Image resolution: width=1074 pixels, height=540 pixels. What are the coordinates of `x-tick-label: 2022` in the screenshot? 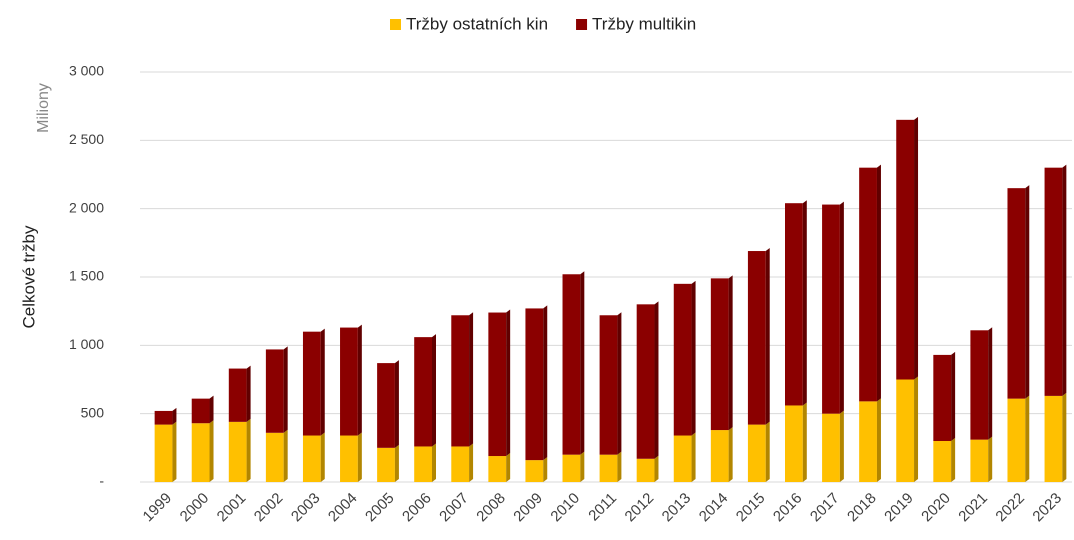 It's located at (1010, 508).